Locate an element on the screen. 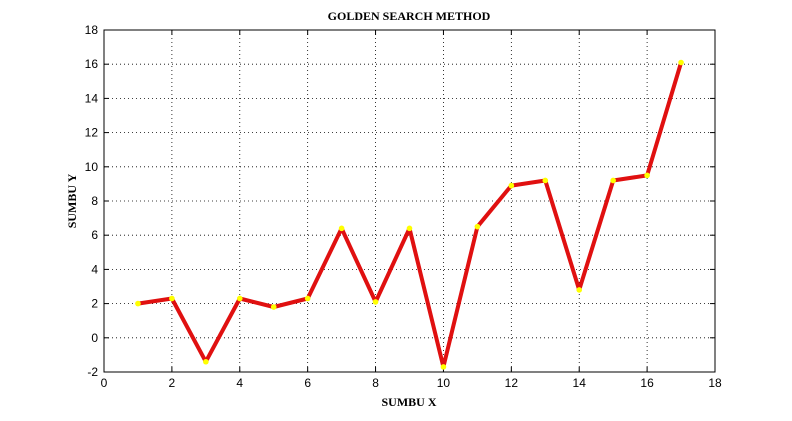 This screenshot has height=421, width=792. x-tick-label: 10 is located at coordinates (444, 383).